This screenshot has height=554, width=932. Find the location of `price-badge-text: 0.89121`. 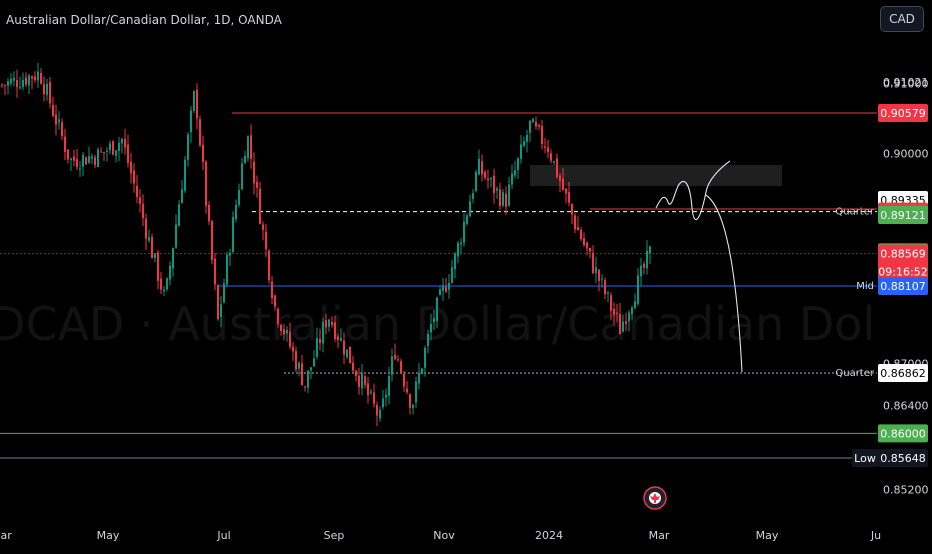

price-badge-text: 0.89121 is located at coordinates (903, 215).